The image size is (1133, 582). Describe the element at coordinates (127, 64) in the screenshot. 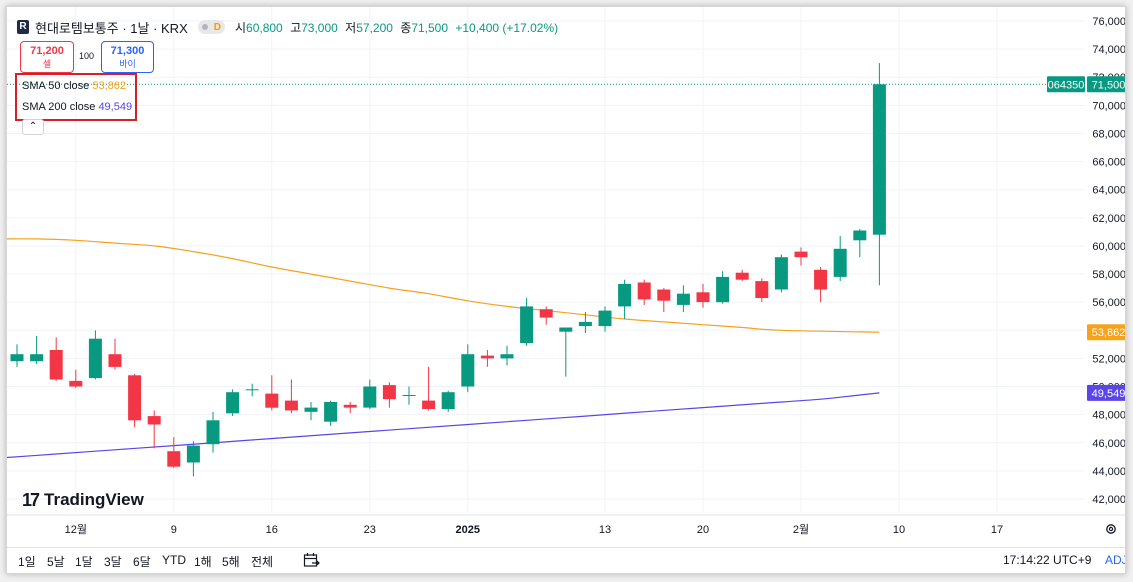

I see `buy-label: 바이` at that location.